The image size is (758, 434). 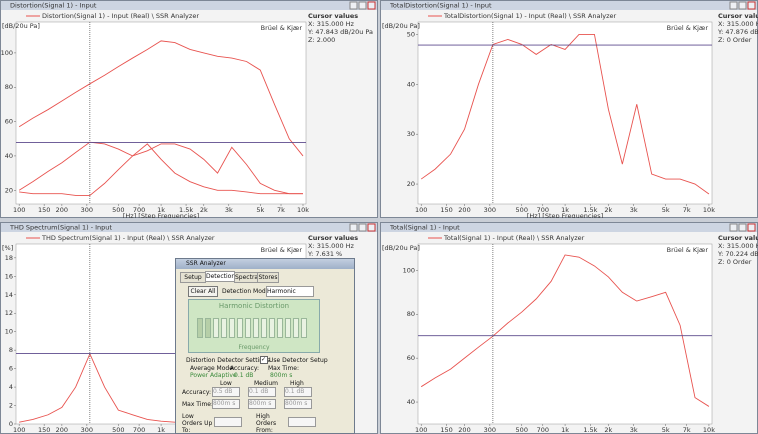 I want to click on max-time: 800m s, so click(x=281, y=375).